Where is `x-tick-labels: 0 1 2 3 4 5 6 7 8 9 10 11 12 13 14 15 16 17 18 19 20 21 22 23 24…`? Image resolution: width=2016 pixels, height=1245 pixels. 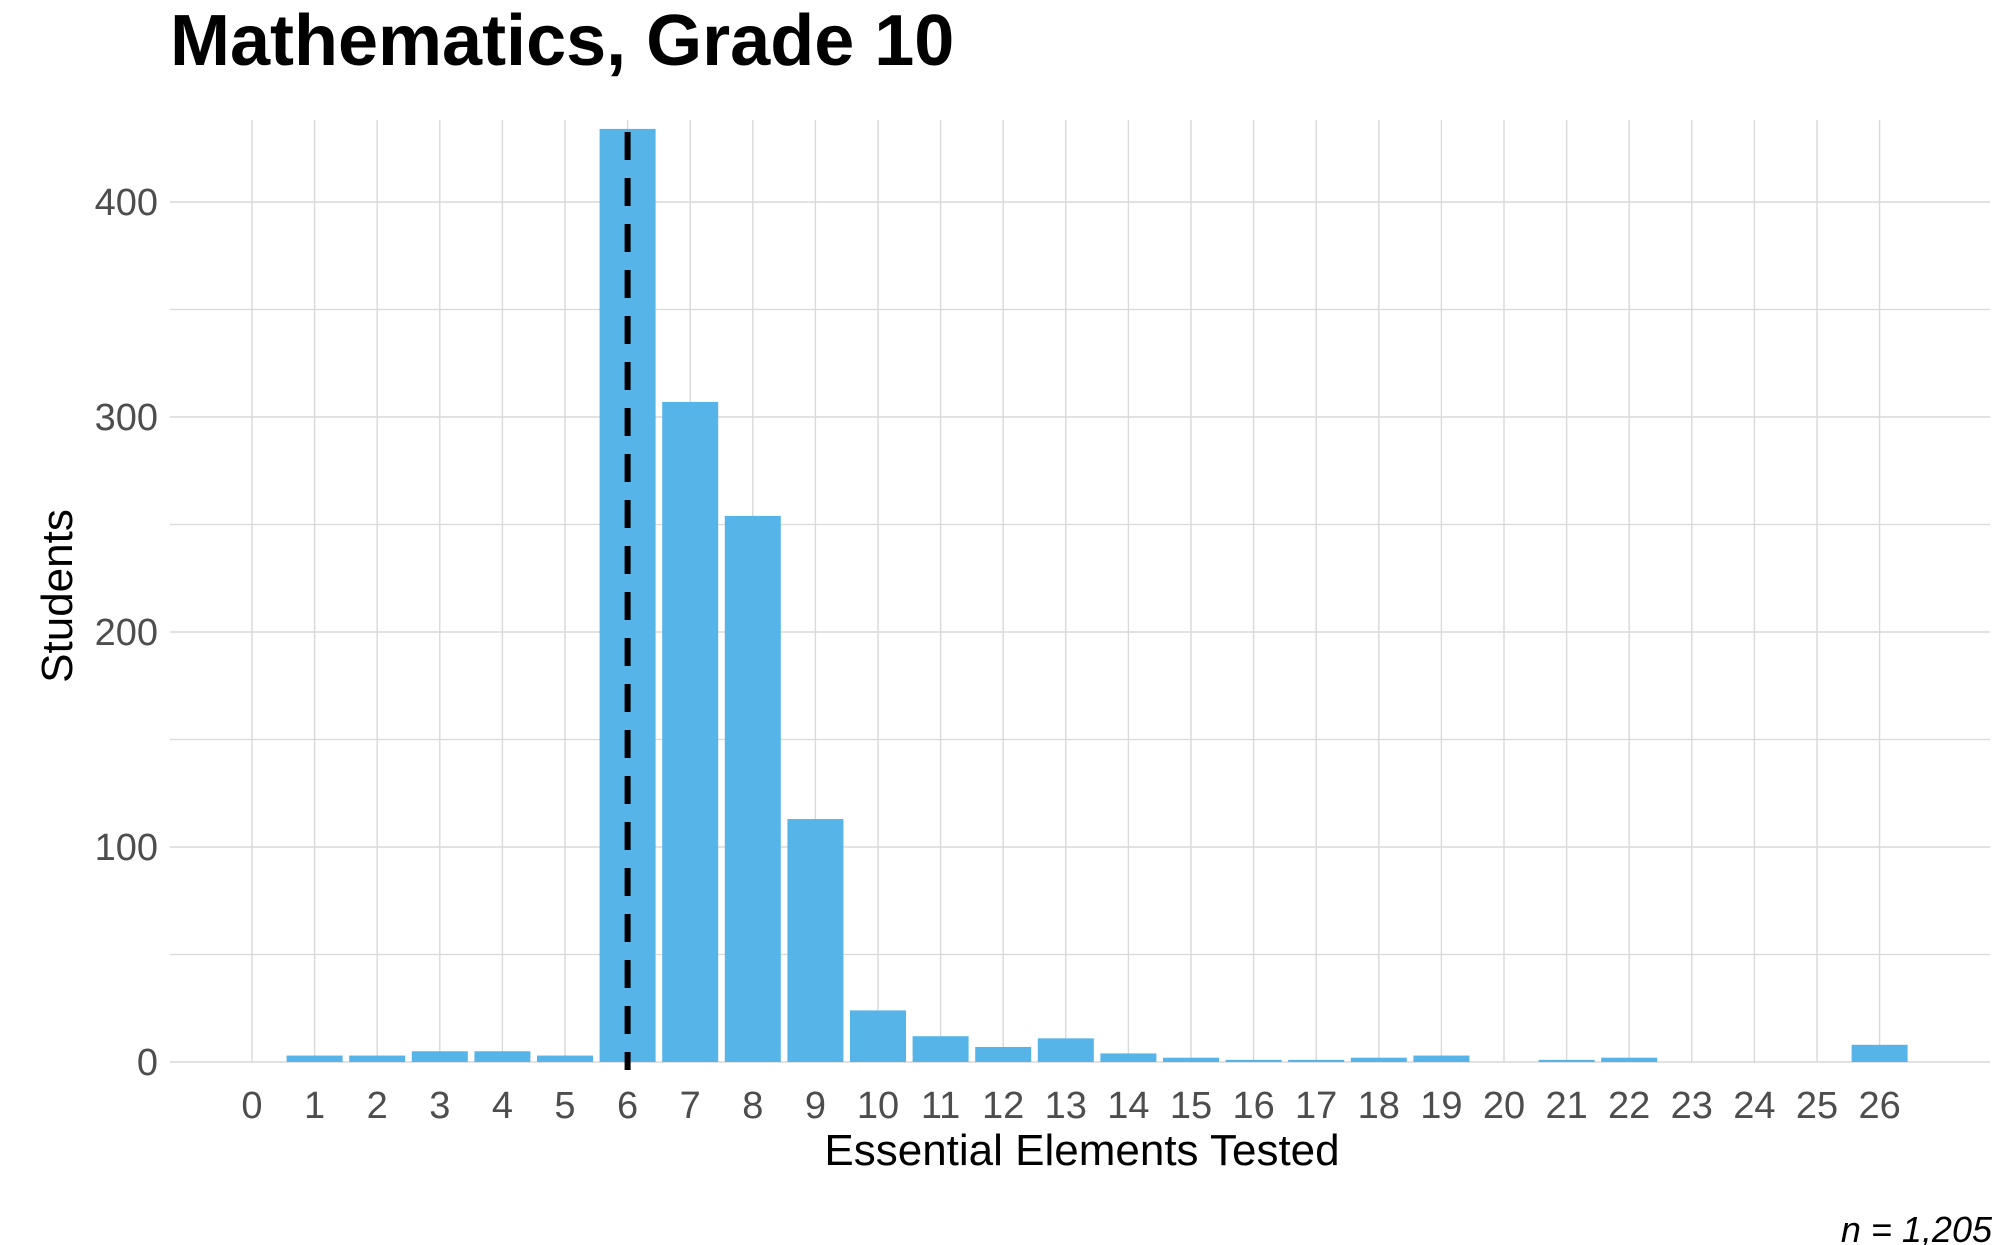
x-tick-labels: 0 1 2 3 4 5 6 7 8 9 10 11 12 13 14 15 16 17 18 19 20 21 22 23 24… is located at coordinates (1070, 1106).